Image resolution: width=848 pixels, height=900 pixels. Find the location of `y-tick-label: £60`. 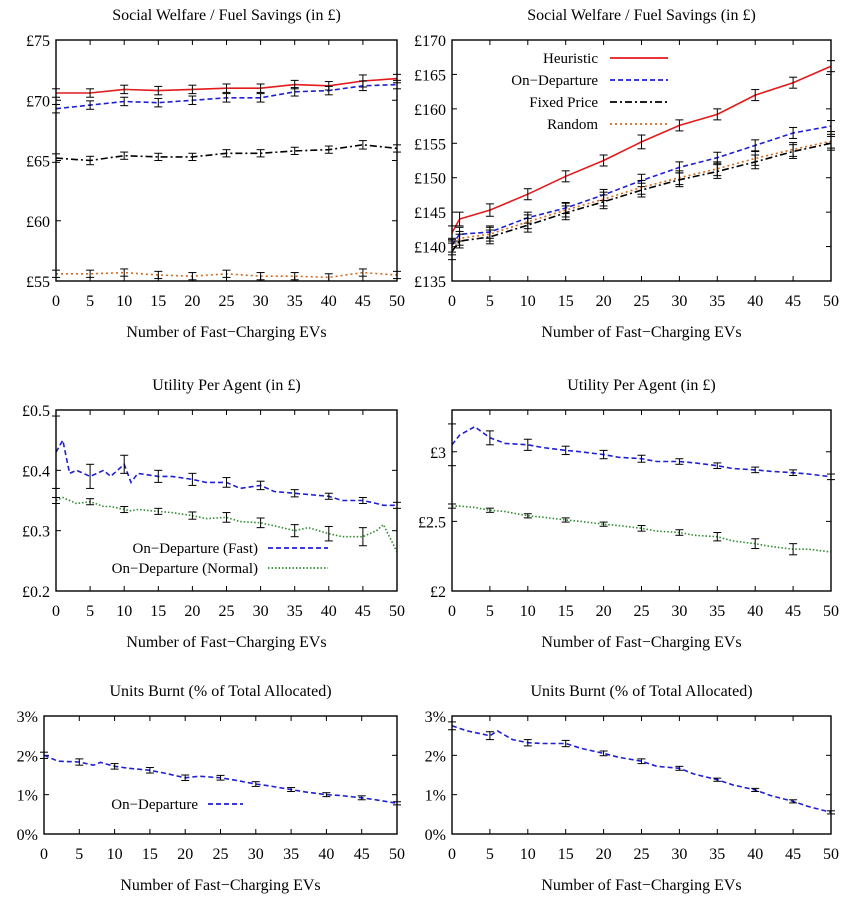

y-tick-label: £60 is located at coordinates (38, 222).